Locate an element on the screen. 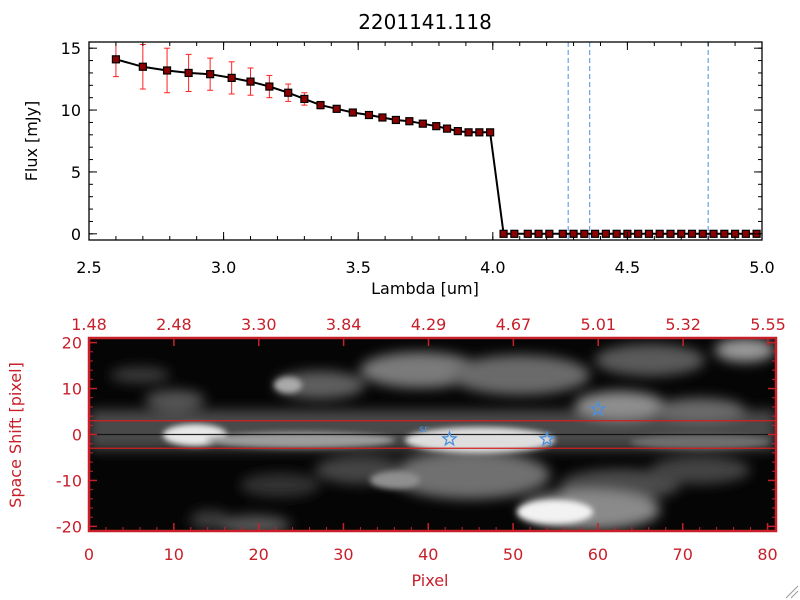 The height and width of the screenshot is (600, 800). image-y-tick-label-4: 20 is located at coordinates (72, 343).